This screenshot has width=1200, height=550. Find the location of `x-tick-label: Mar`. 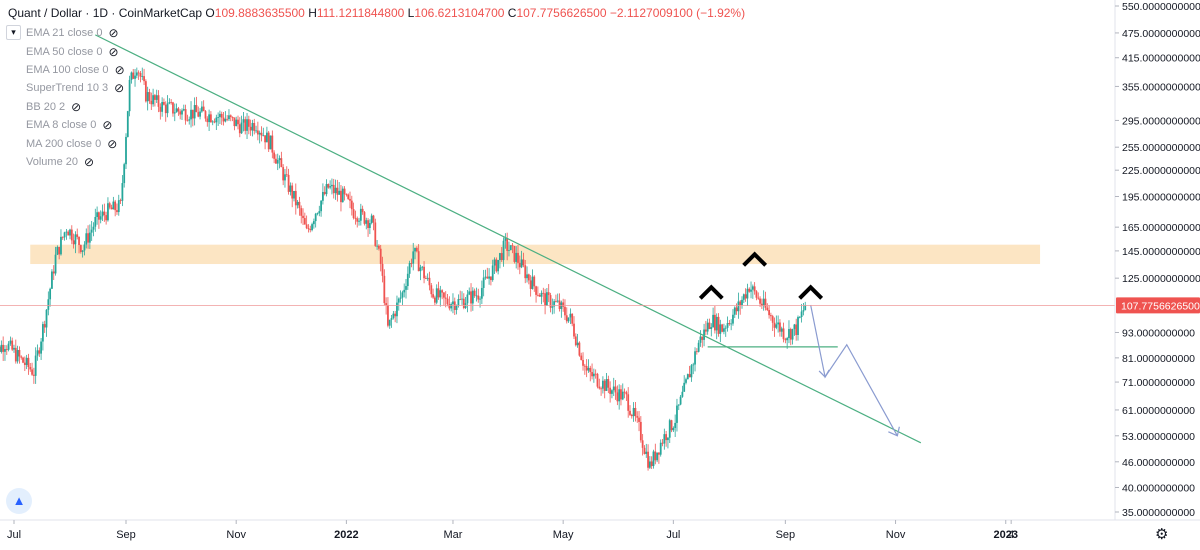

x-tick-label: Mar is located at coordinates (452, 535).